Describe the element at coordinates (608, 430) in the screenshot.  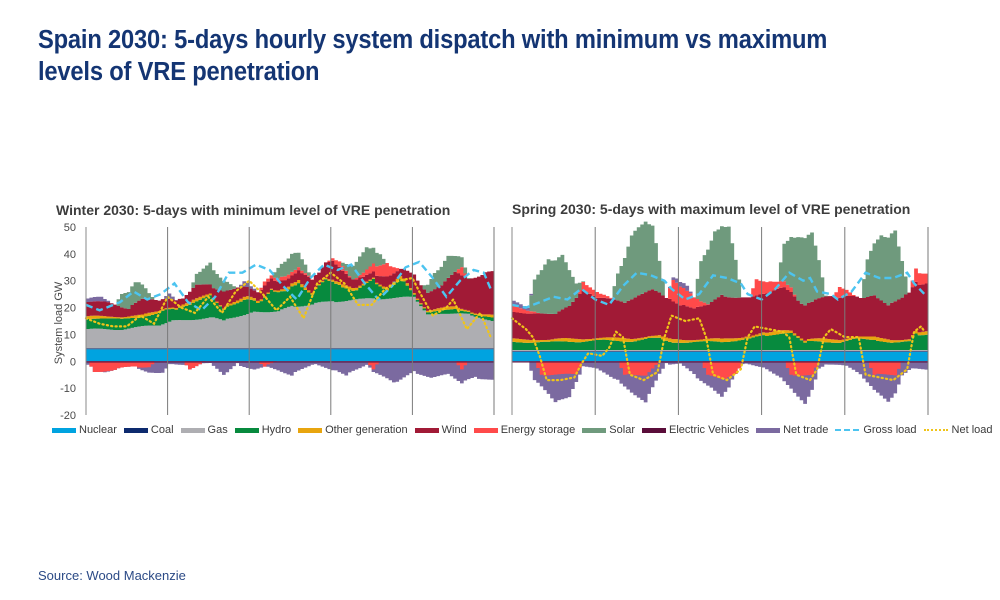
I see `legend-item-solar: Solar` at that location.